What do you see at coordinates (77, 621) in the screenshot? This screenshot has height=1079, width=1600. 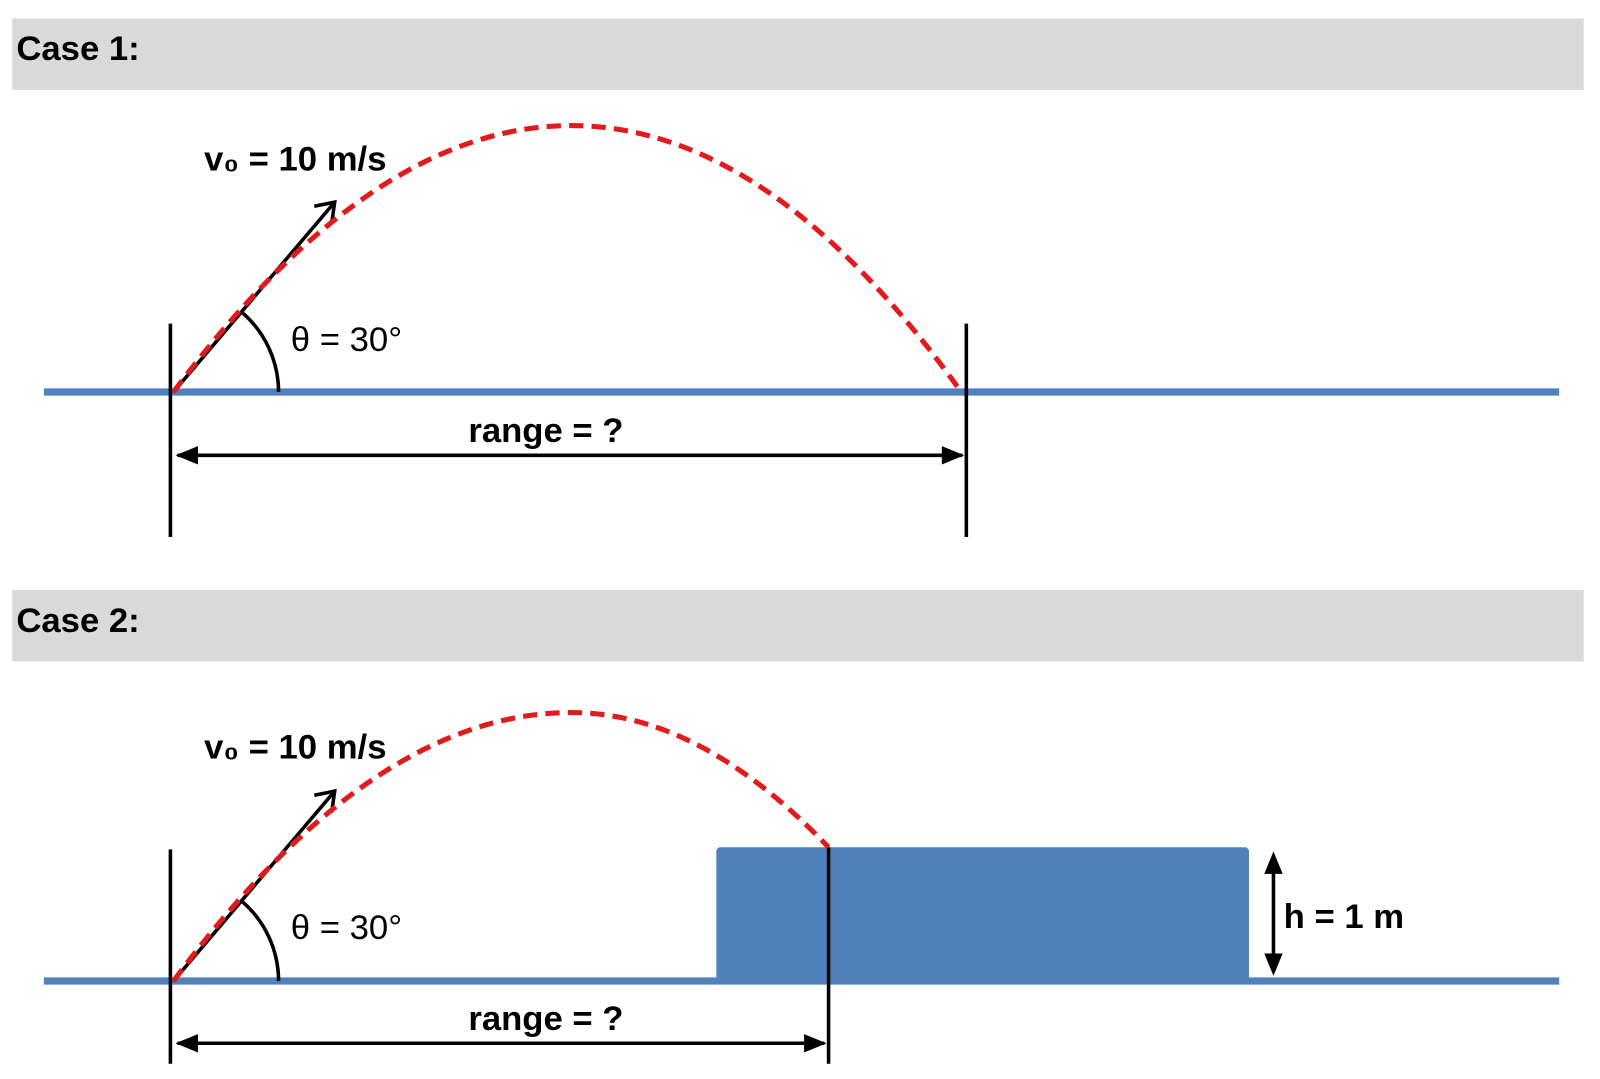 I see `case-header: Case 2:` at bounding box center [77, 621].